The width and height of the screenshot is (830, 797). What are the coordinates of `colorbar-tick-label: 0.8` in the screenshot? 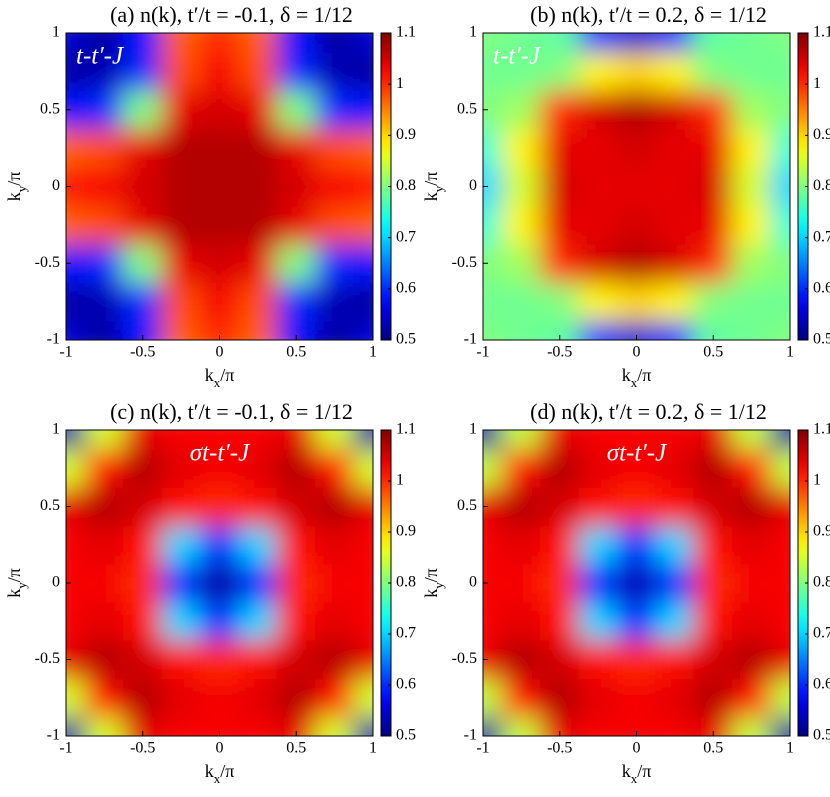 It's located at (406, 582).